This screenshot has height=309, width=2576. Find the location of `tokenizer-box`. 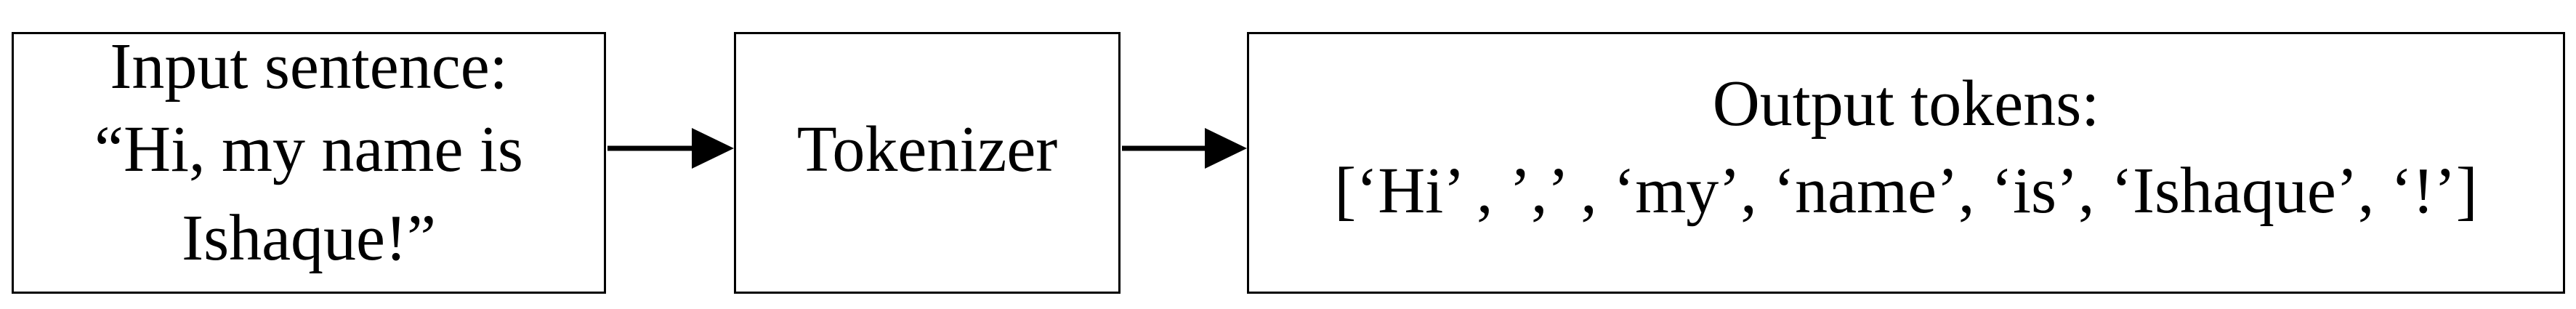

tokenizer-box is located at coordinates (927, 163).